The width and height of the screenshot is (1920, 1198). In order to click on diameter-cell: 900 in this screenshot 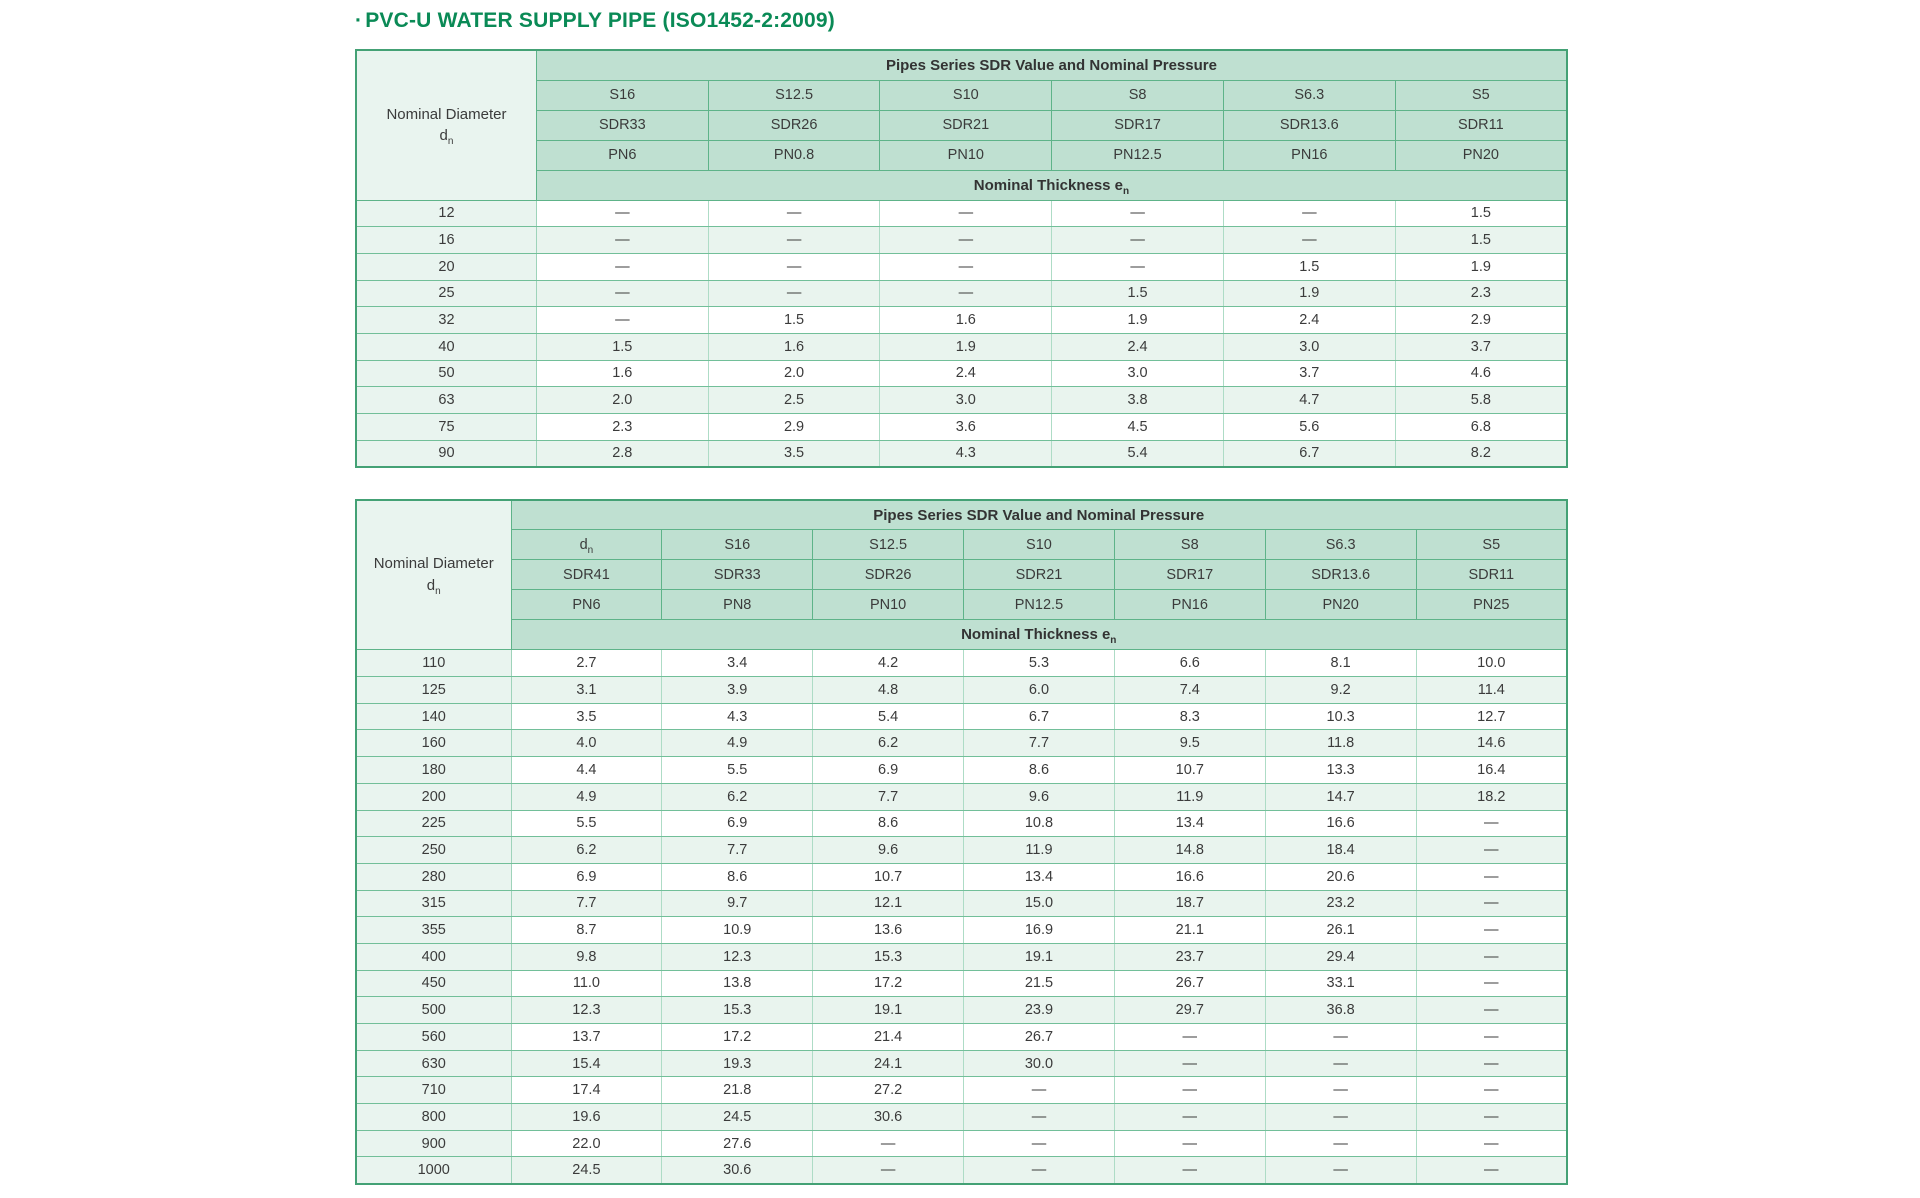, I will do `click(433, 1143)`.